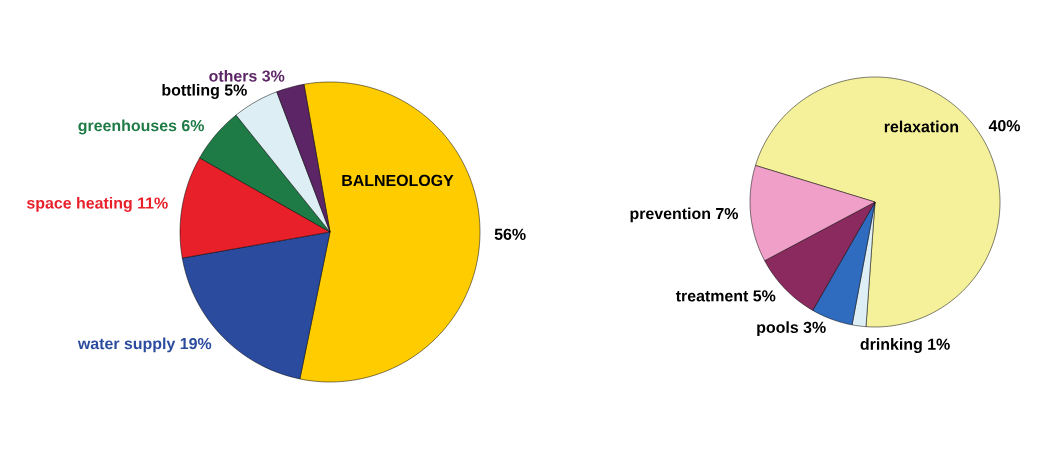 This screenshot has height=464, width=1050. I want to click on data-label: 19%, so click(196, 343).